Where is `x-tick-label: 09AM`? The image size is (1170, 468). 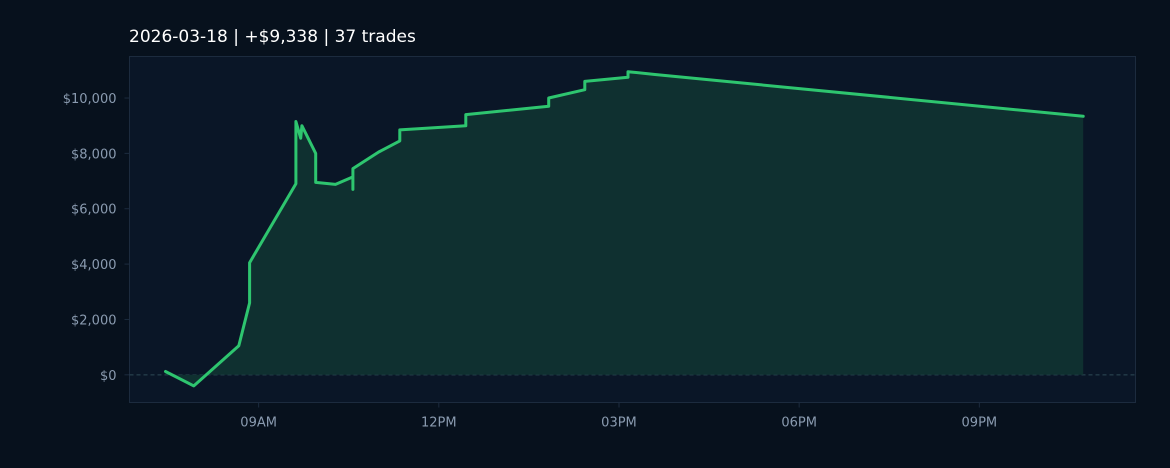 x-tick-label: 09AM is located at coordinates (258, 423).